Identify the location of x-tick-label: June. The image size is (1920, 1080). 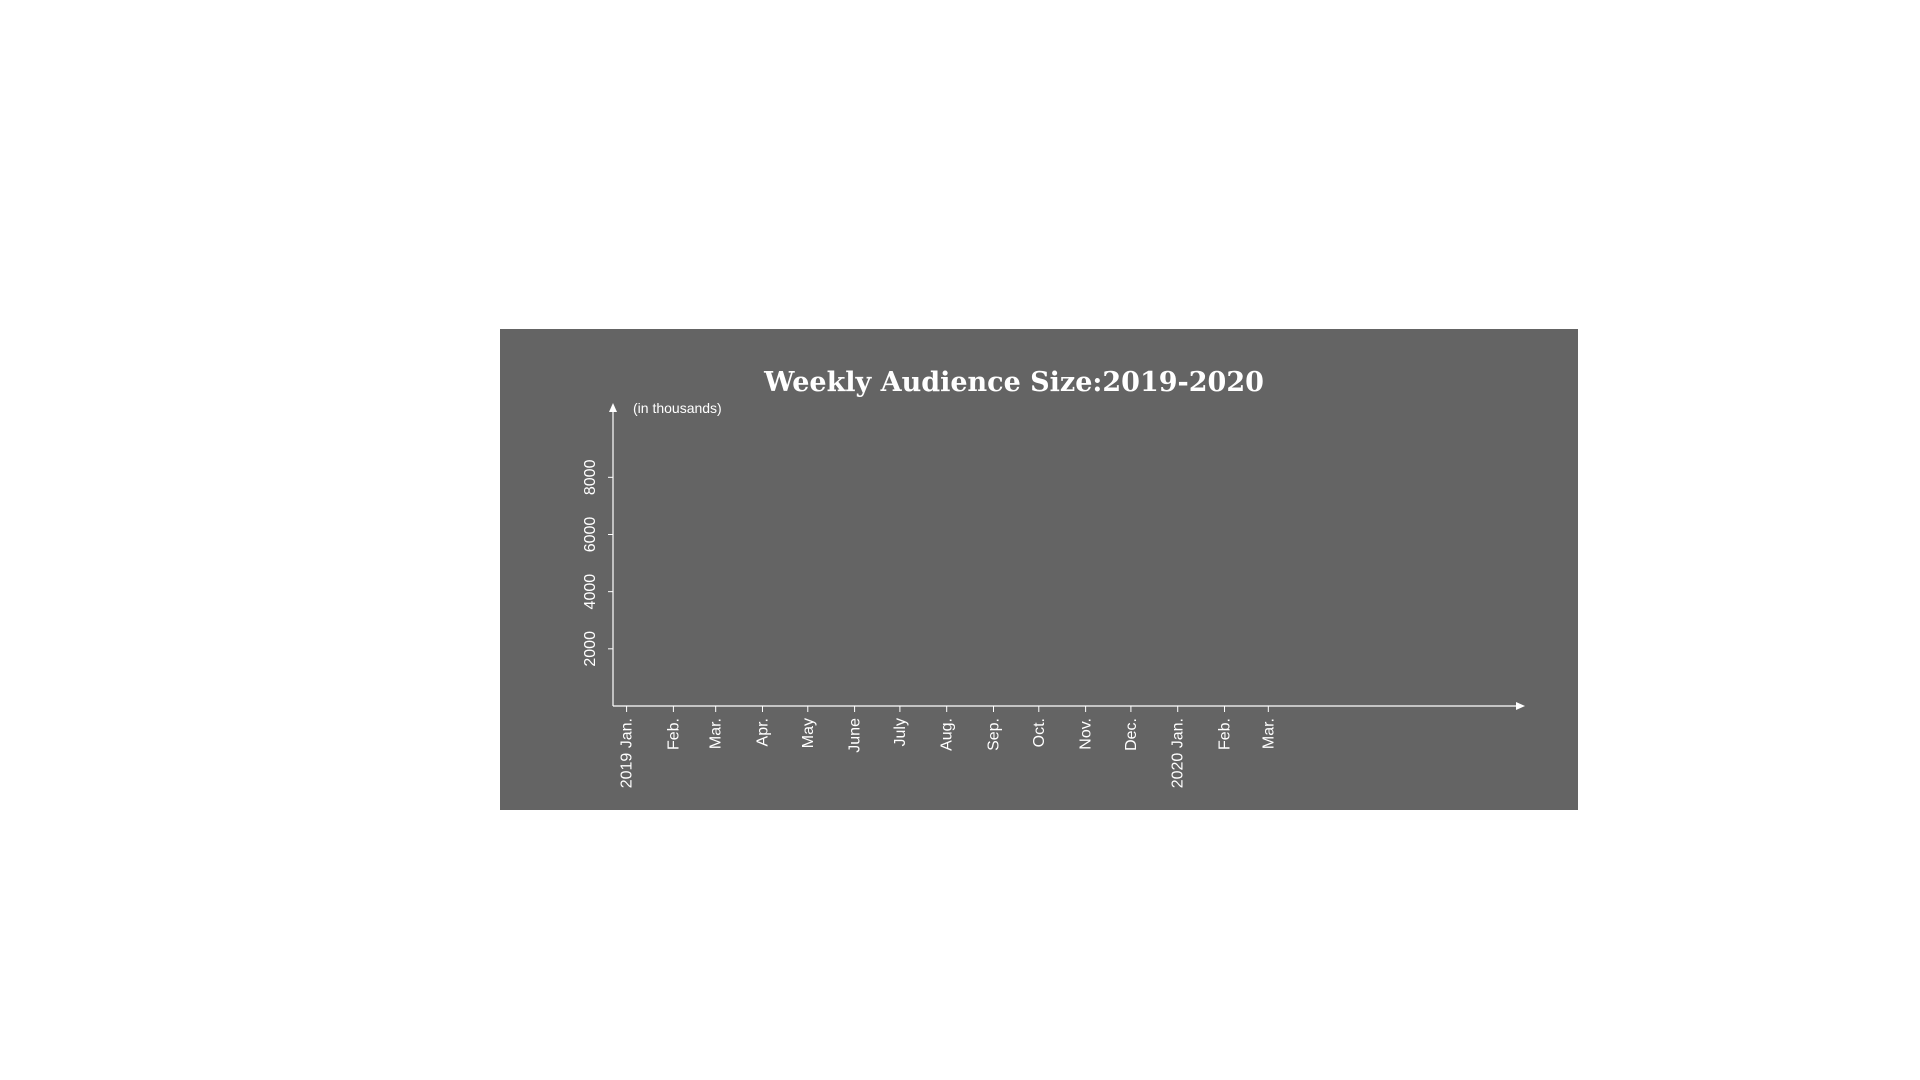
(855, 735).